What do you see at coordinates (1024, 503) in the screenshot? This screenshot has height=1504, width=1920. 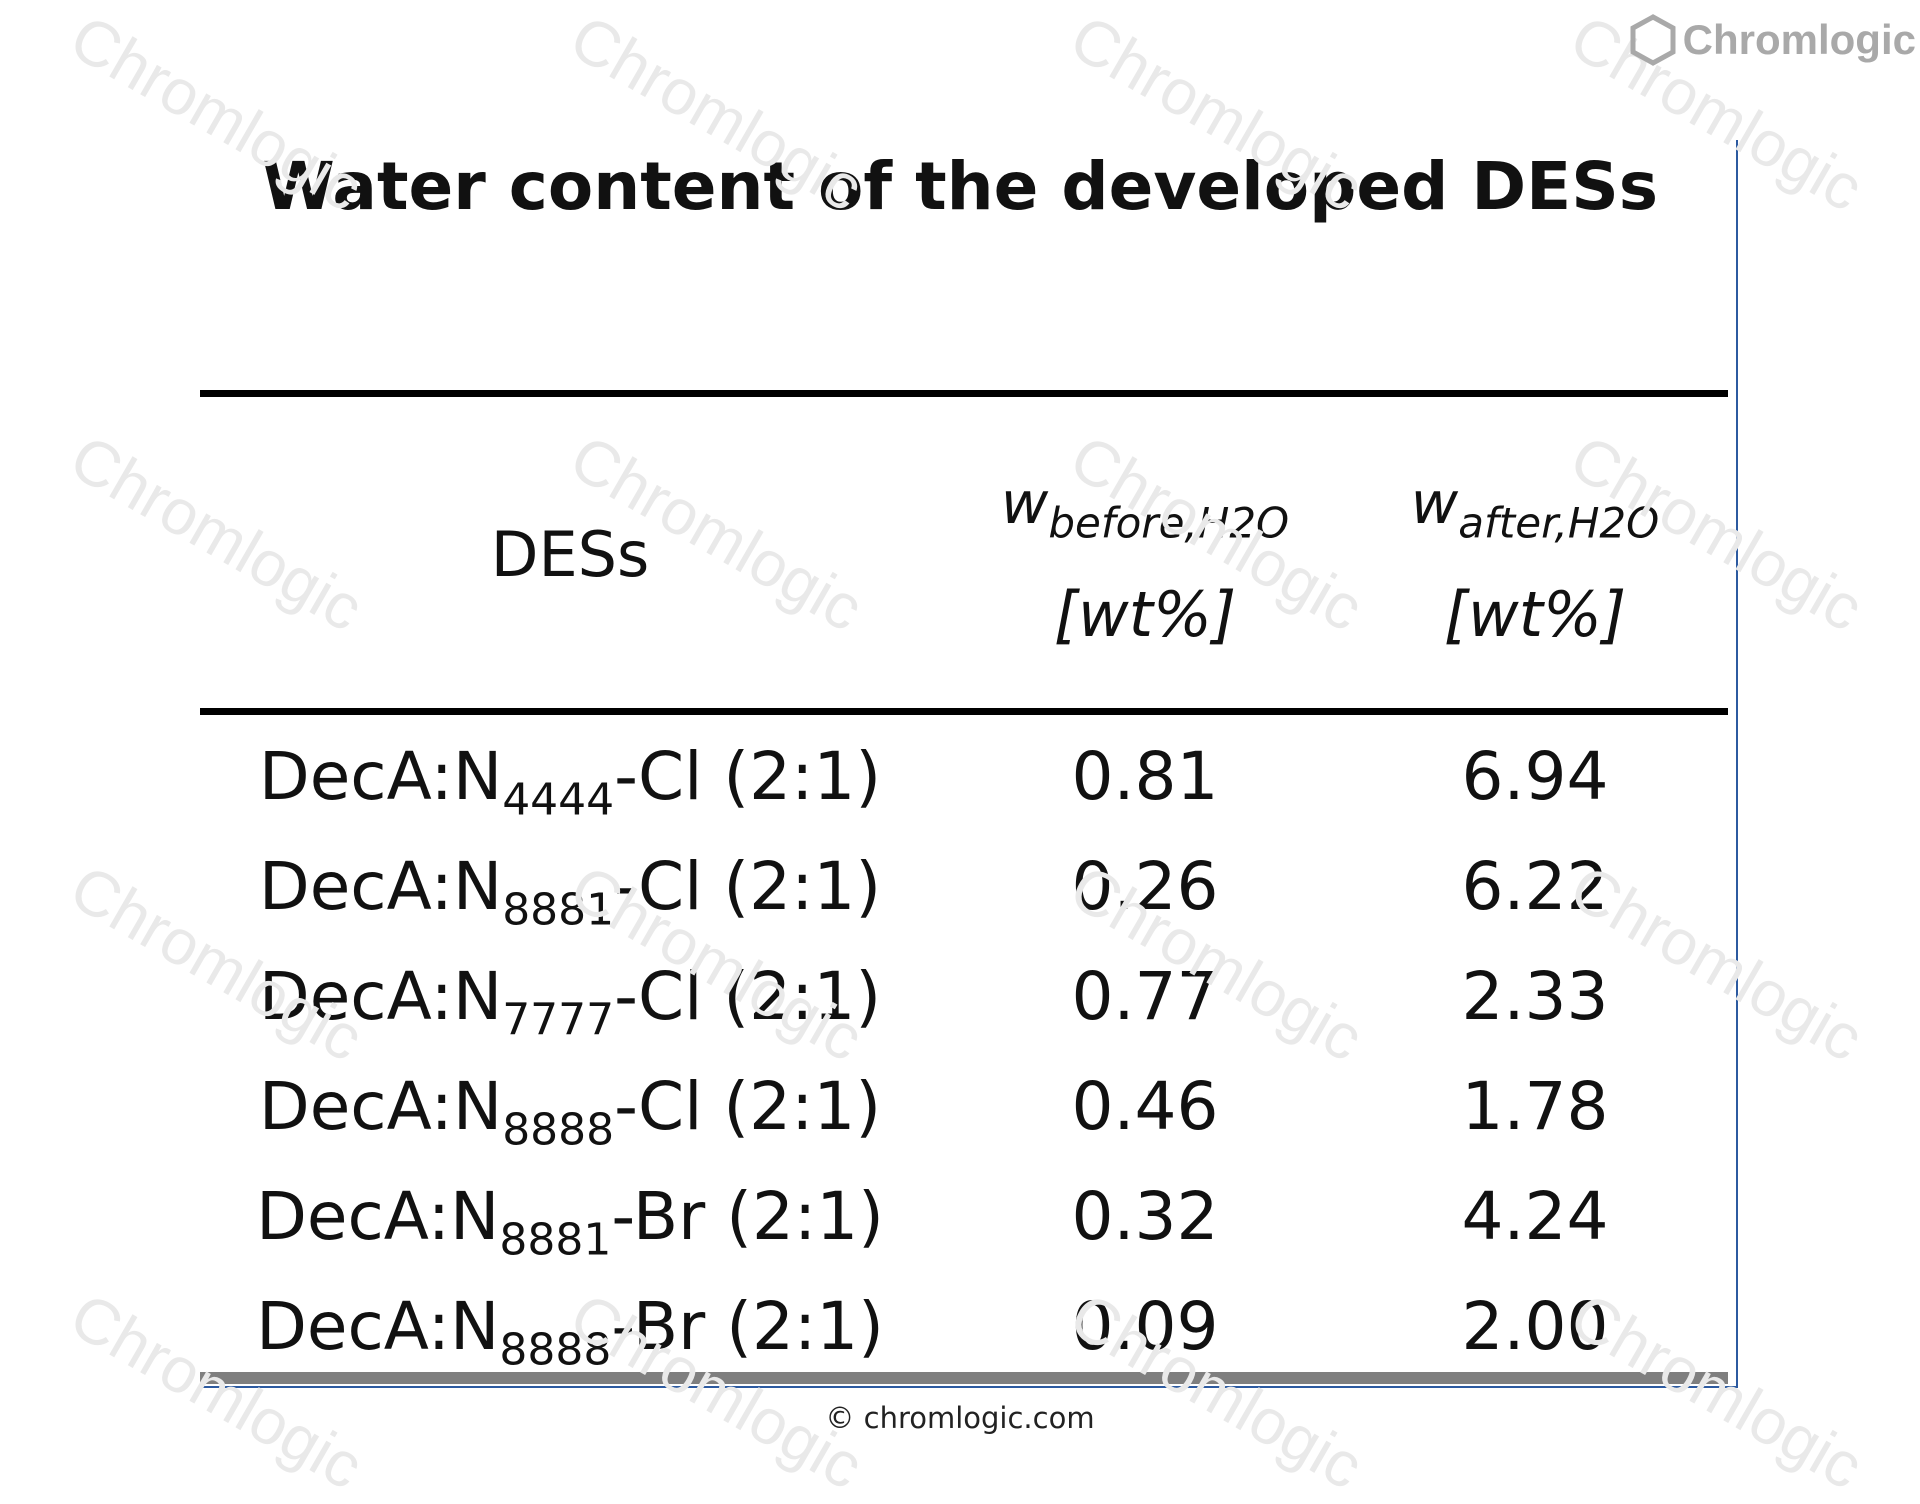 I see `column-header-before-symbol: w` at bounding box center [1024, 503].